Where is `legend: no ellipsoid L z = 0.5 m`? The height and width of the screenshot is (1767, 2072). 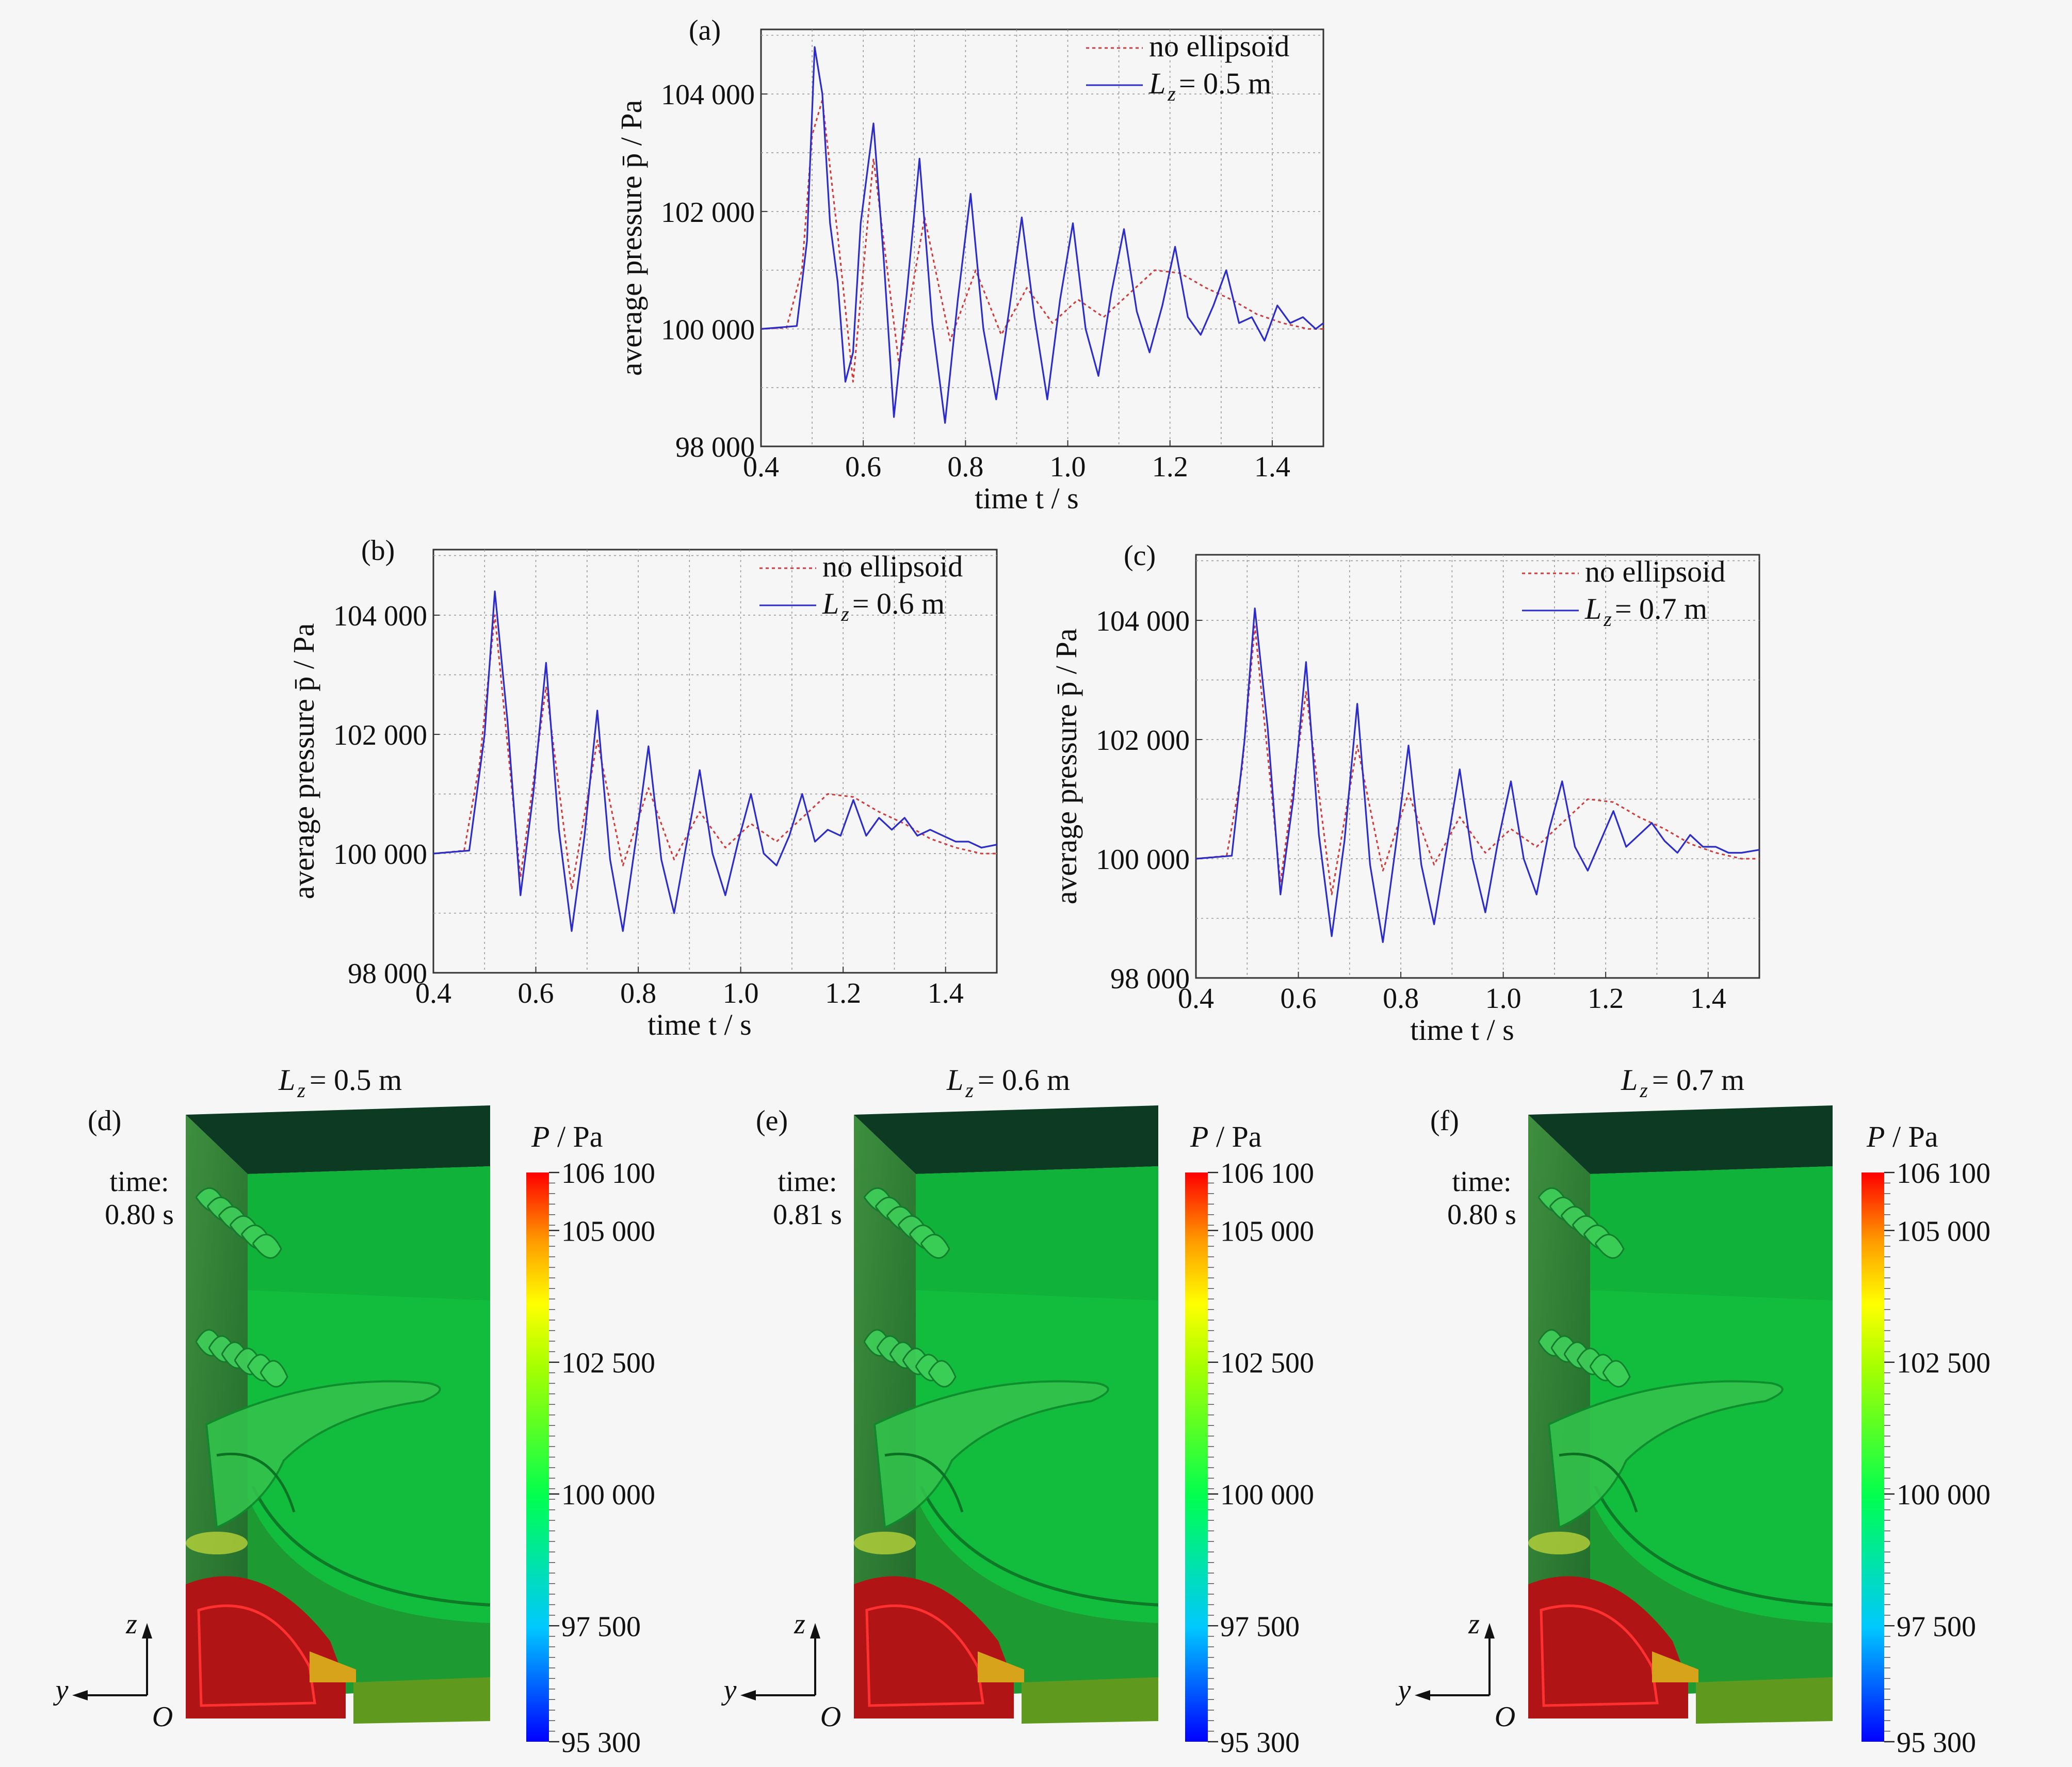 legend: no ellipsoid L z = 0.5 m is located at coordinates (1187, 67).